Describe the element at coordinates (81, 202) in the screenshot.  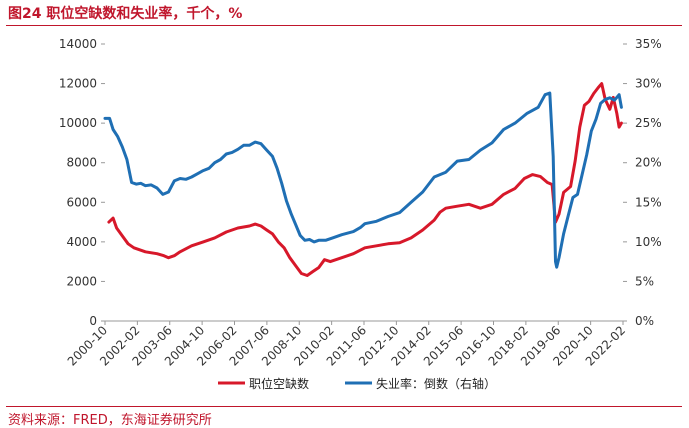
I see `left-tick-label: 6000` at that location.